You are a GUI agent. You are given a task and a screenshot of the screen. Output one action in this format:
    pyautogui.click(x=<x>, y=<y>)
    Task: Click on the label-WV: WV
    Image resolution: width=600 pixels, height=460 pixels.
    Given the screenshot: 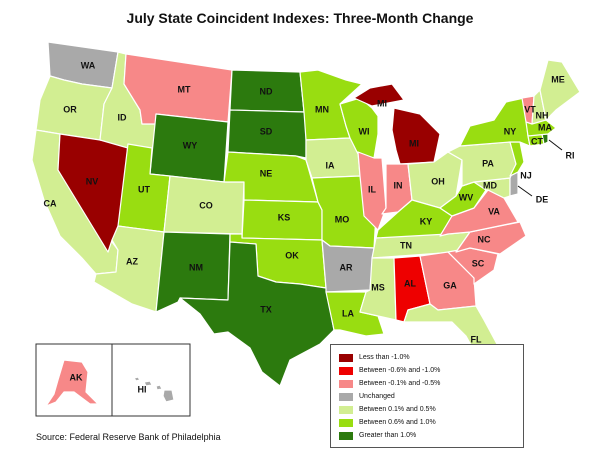 What is the action you would take?
    pyautogui.click(x=466, y=197)
    